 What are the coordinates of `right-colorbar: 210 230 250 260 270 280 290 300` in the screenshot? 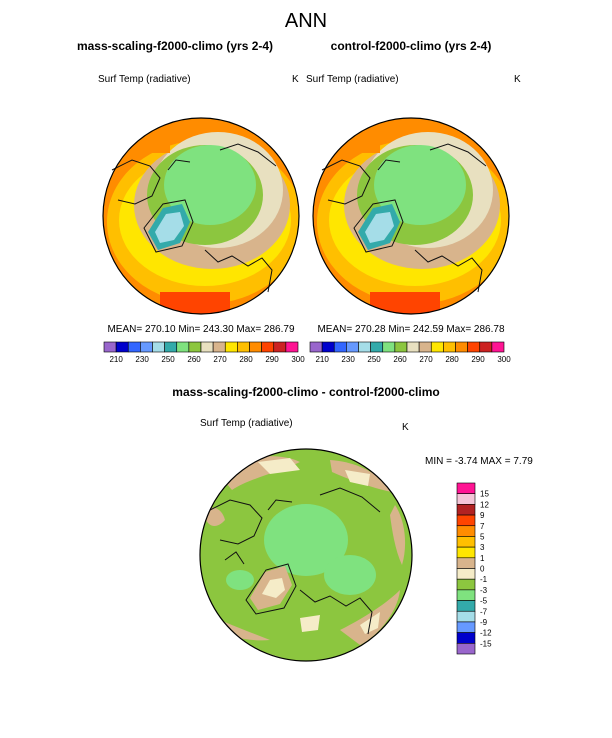 It's located at (410, 352).